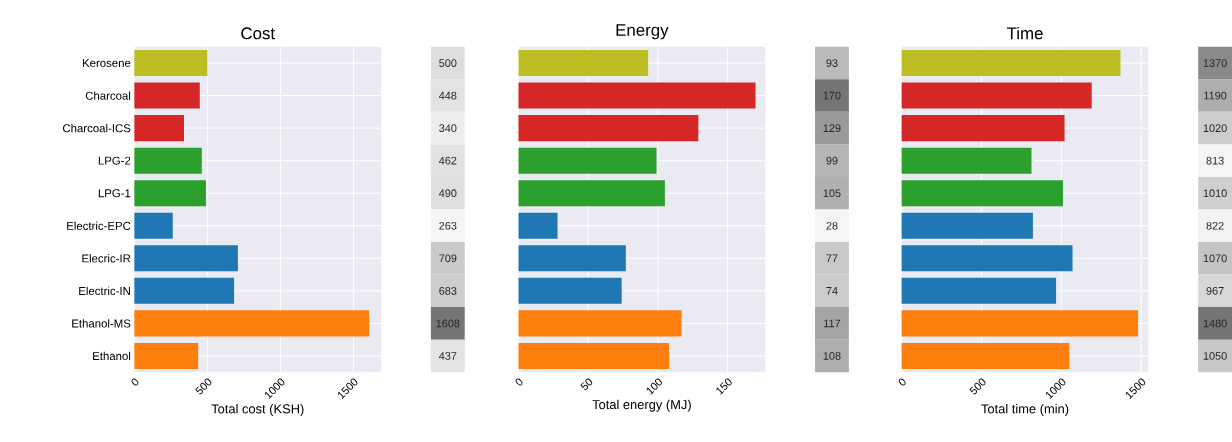 This screenshot has height=442, width=1232. What do you see at coordinates (1215, 193) in the screenshot?
I see `data-label: 1010` at bounding box center [1215, 193].